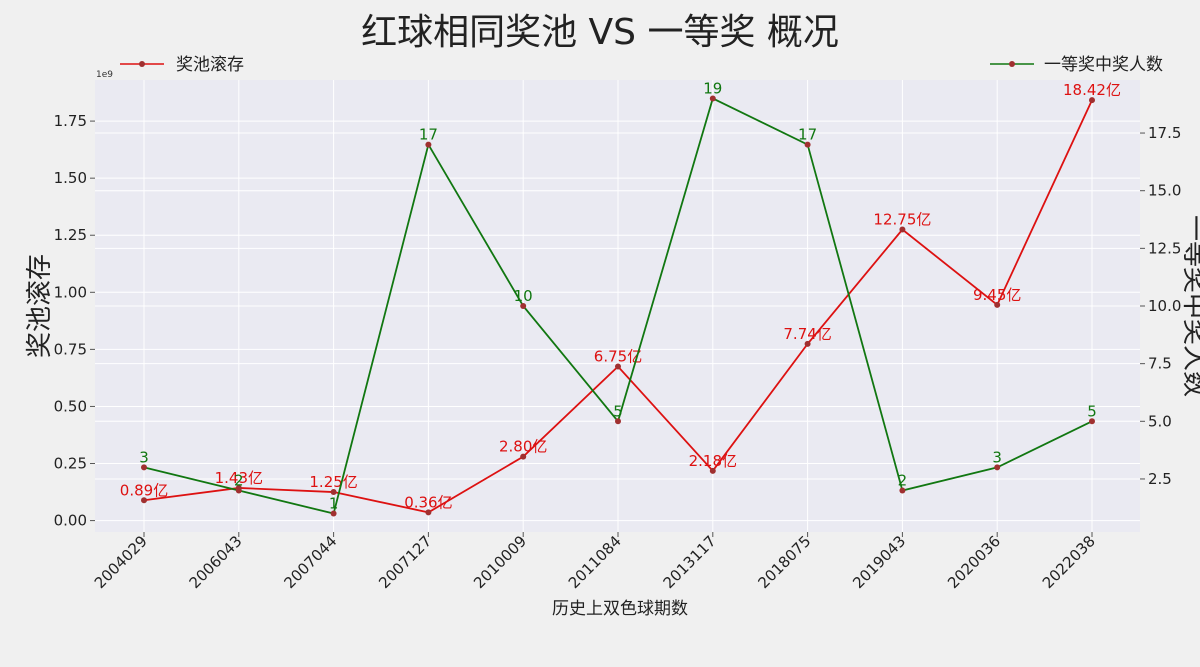 The image size is (1200, 667). What do you see at coordinates (1092, 90) in the screenshot?
I see `data-label: 18.42亿` at bounding box center [1092, 90].